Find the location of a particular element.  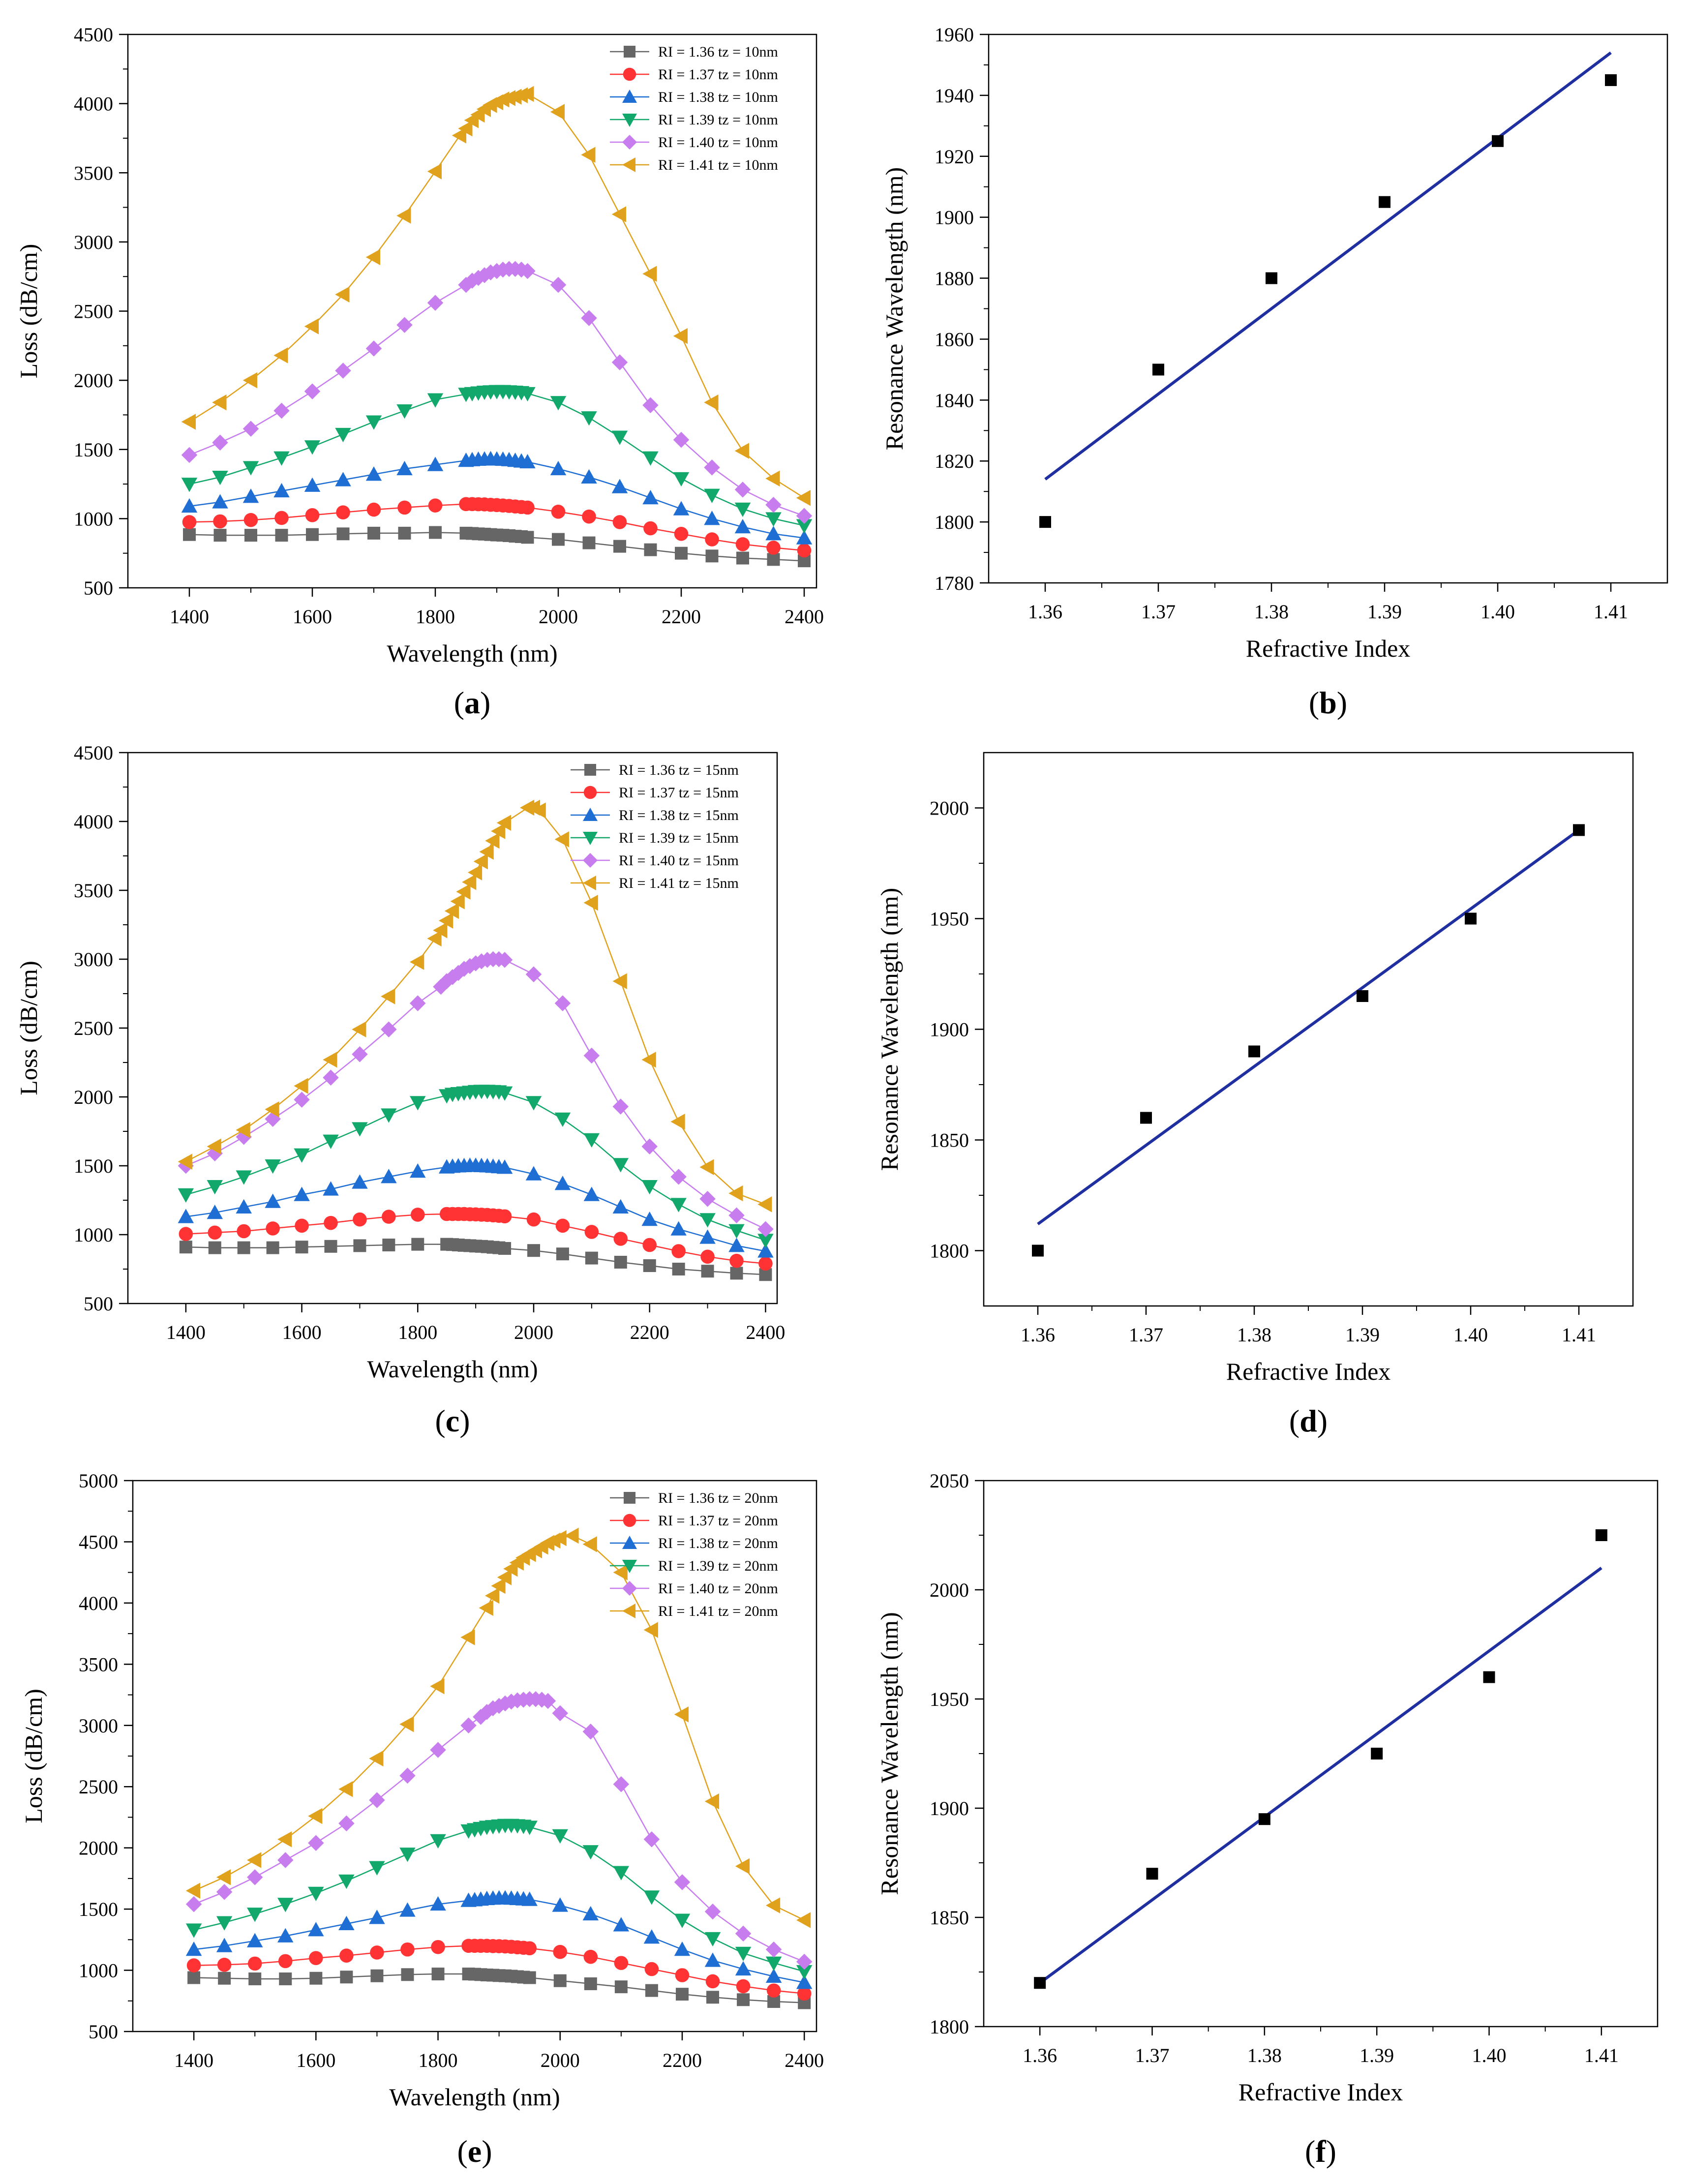

x-tick-label: 1400 is located at coordinates (186, 1332).